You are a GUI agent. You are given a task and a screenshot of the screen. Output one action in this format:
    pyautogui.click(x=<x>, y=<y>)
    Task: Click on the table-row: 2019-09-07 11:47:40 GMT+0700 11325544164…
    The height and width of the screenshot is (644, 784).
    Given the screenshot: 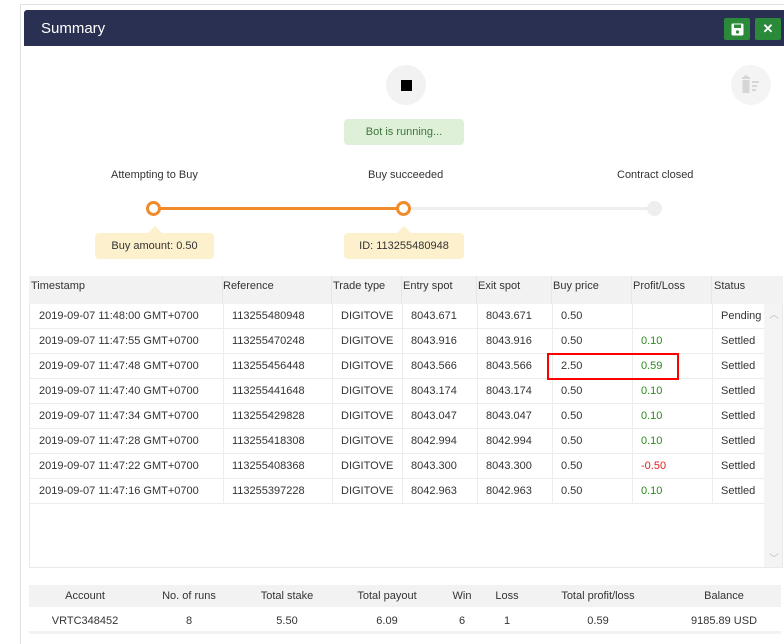 What is the action you would take?
    pyautogui.click(x=397, y=391)
    